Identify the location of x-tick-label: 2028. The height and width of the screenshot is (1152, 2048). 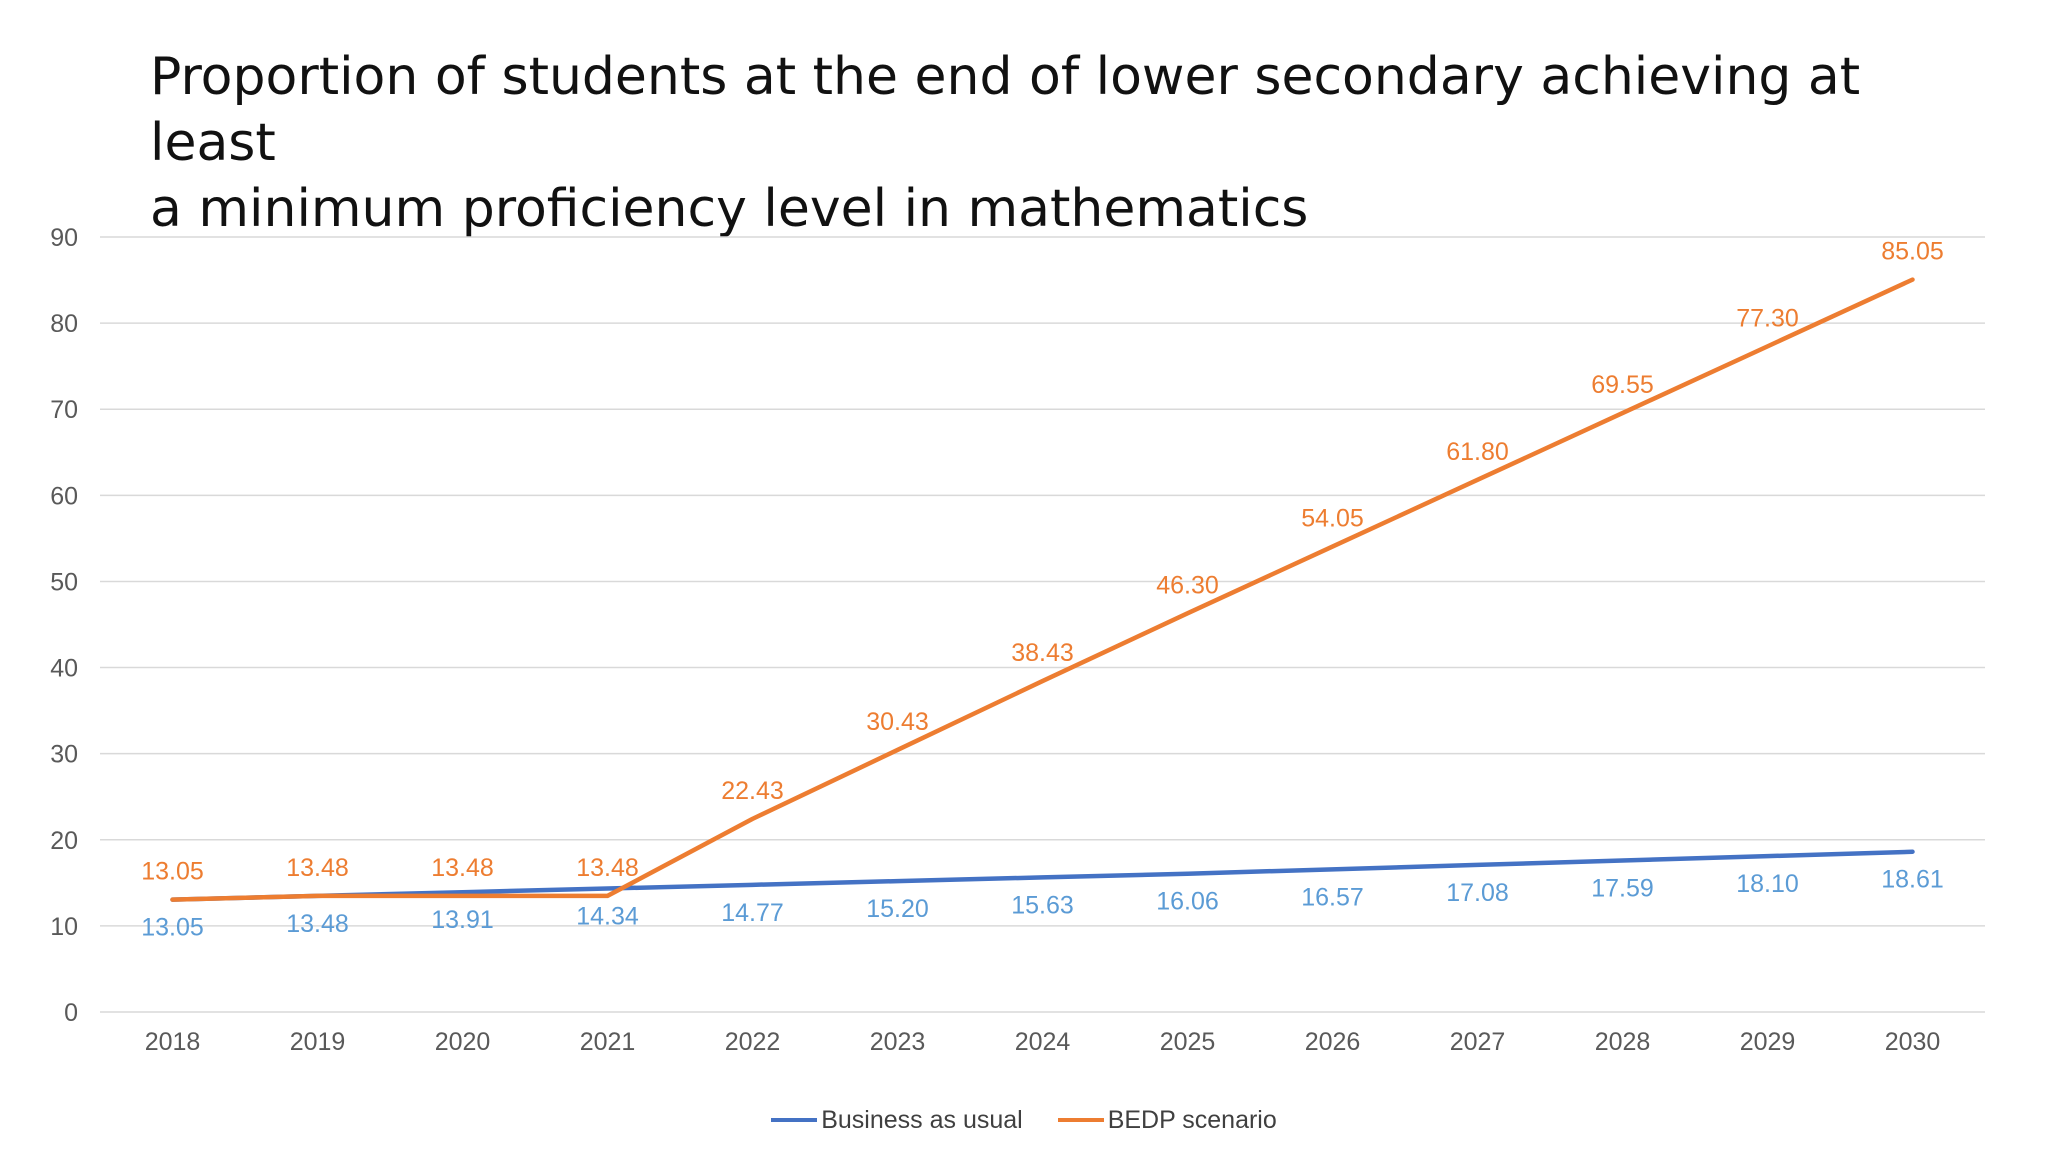
(1623, 1042).